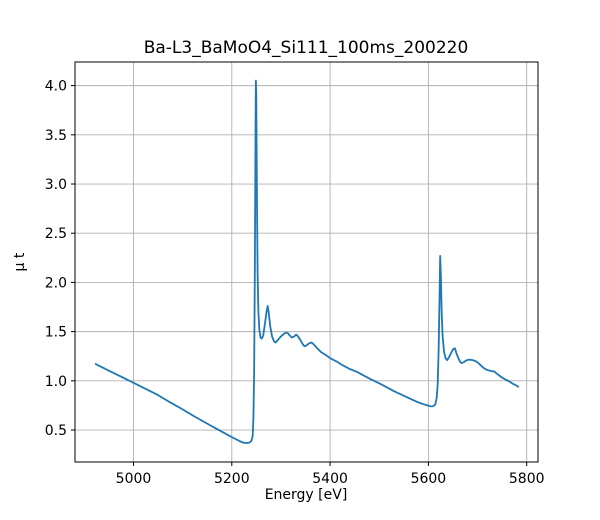  What do you see at coordinates (56, 259) in the screenshot?
I see `y-tick-labels: 0.5 1.0 1.5 2.0 2.5 3.0 3.5 4.0` at bounding box center [56, 259].